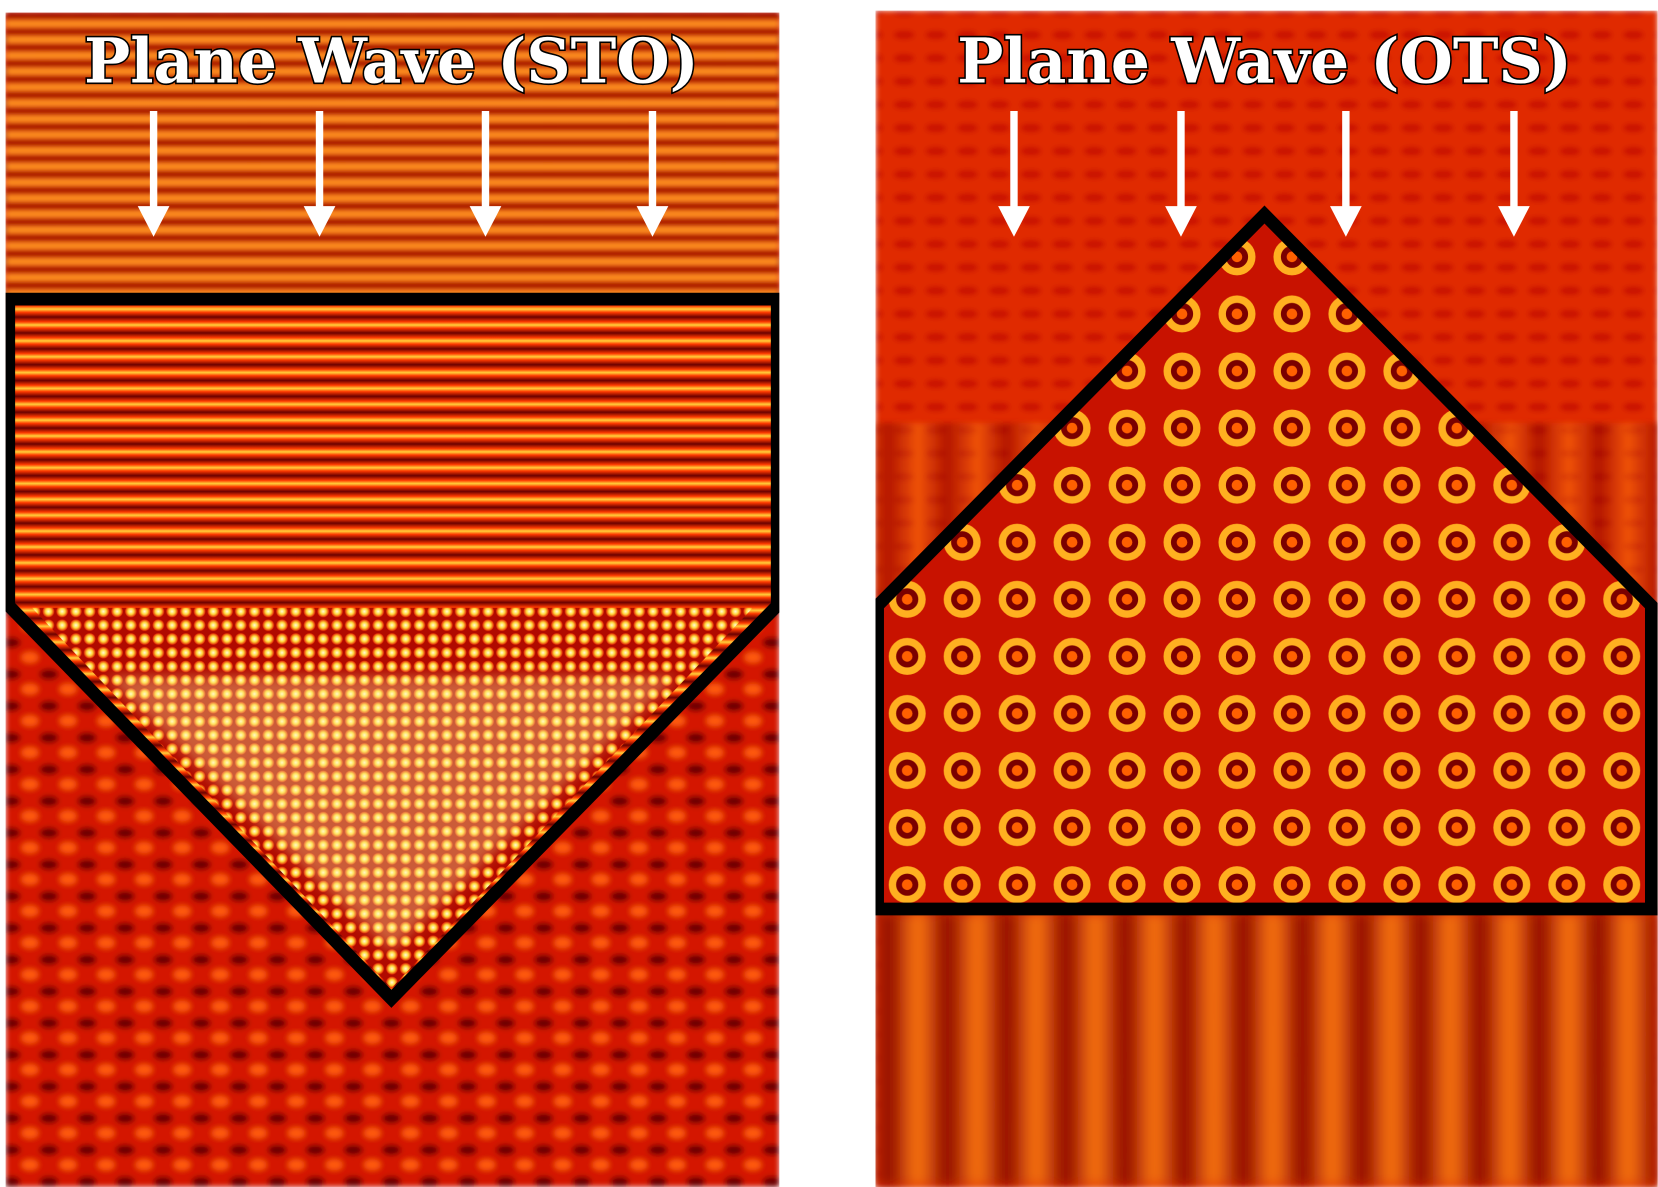 This screenshot has height=1187, width=1658. Describe the element at coordinates (391, 61) in the screenshot. I see `panel-title: Plane Wave (STO)` at that location.